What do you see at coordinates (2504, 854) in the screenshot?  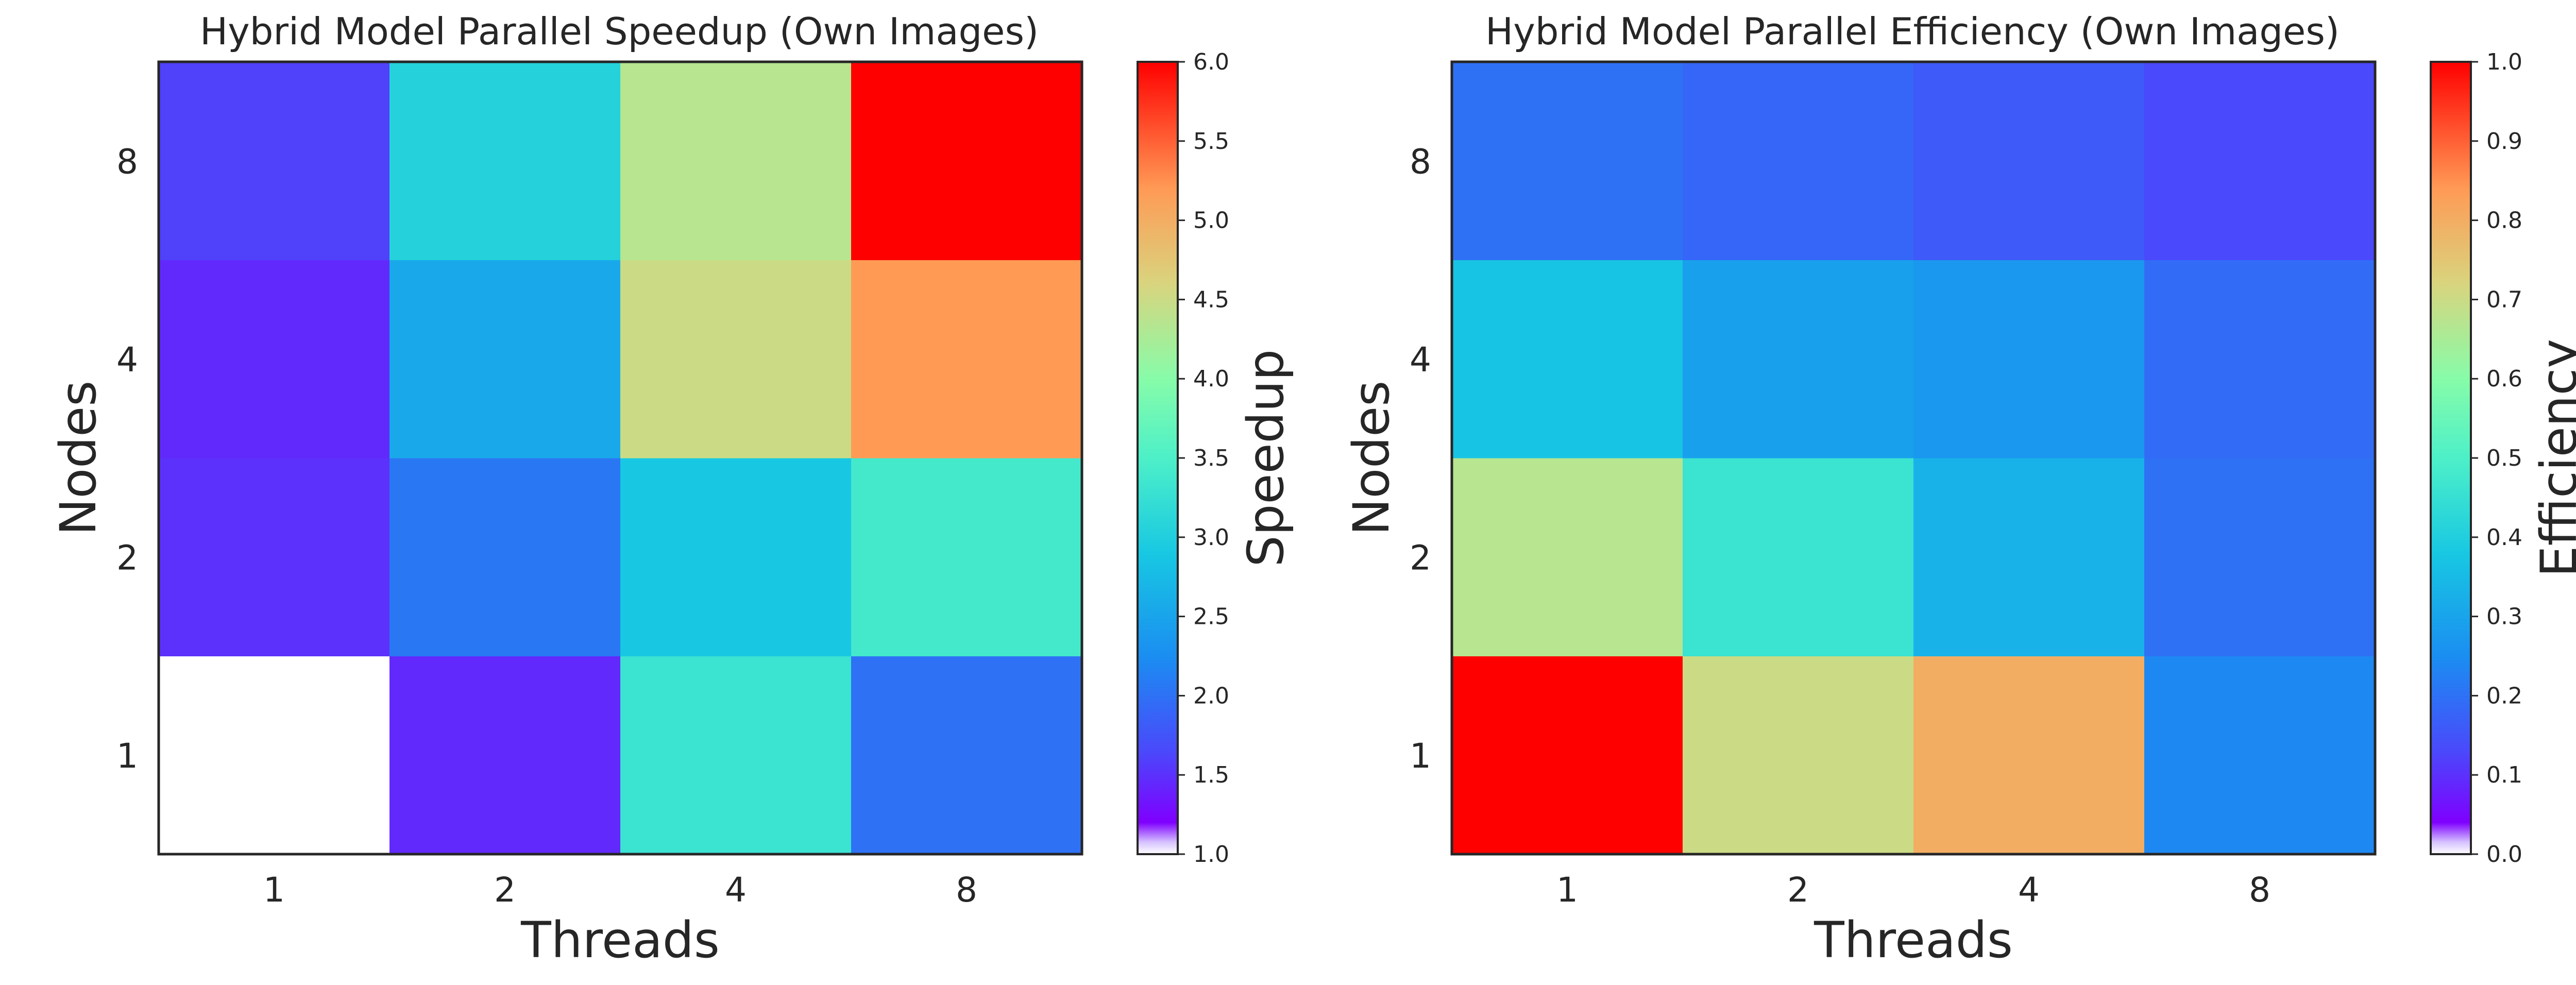 I see `colorbar-tick-label: 0.0` at bounding box center [2504, 854].